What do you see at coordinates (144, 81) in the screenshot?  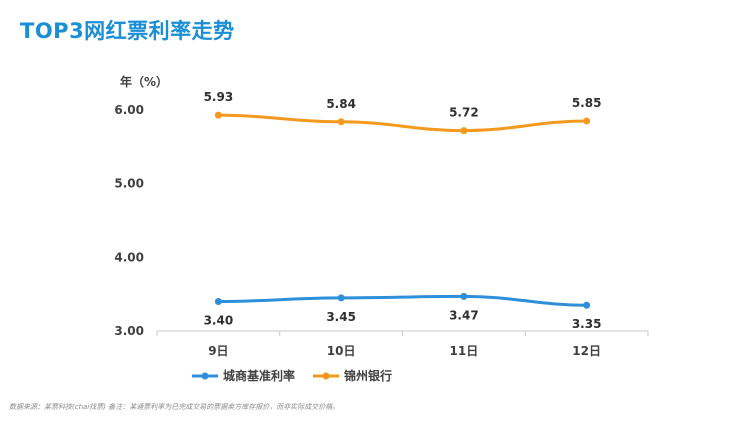 I see `y-axis-label: 年（%）` at bounding box center [144, 81].